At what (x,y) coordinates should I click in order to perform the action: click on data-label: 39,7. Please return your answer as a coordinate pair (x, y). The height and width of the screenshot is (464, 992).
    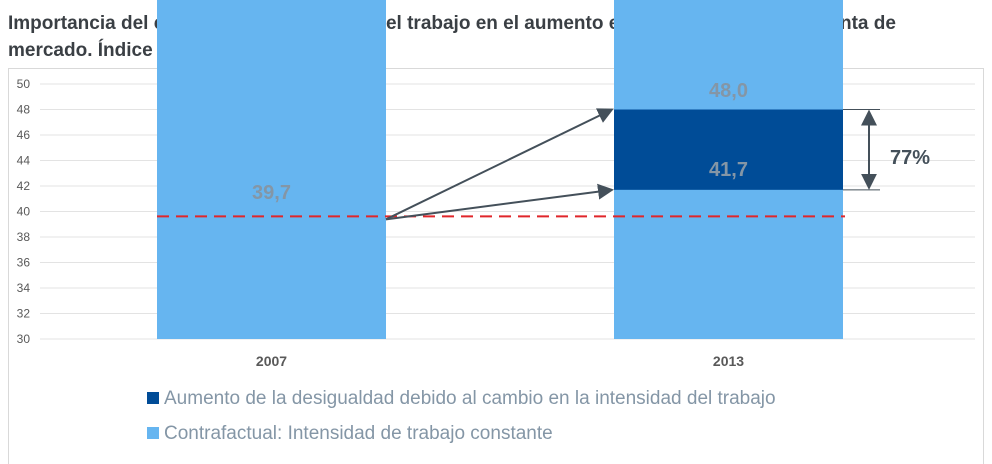
    Looking at the image, I should click on (271, 193).